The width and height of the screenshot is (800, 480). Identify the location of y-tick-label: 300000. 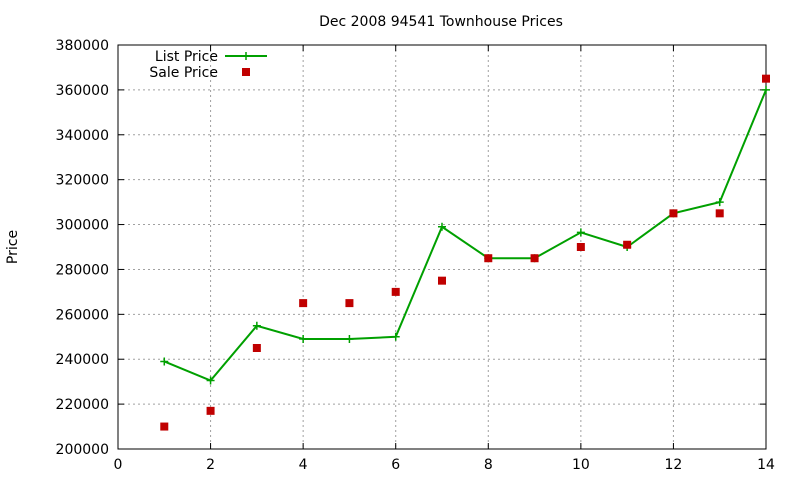
(82, 226).